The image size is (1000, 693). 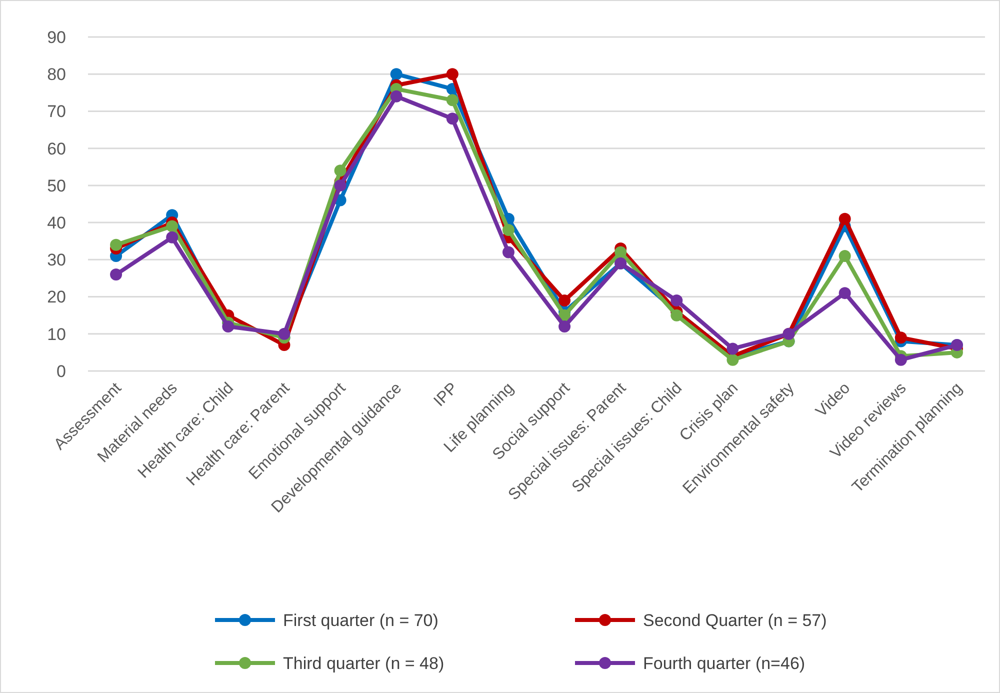 I want to click on y-tick-label: 40, so click(x=56, y=223).